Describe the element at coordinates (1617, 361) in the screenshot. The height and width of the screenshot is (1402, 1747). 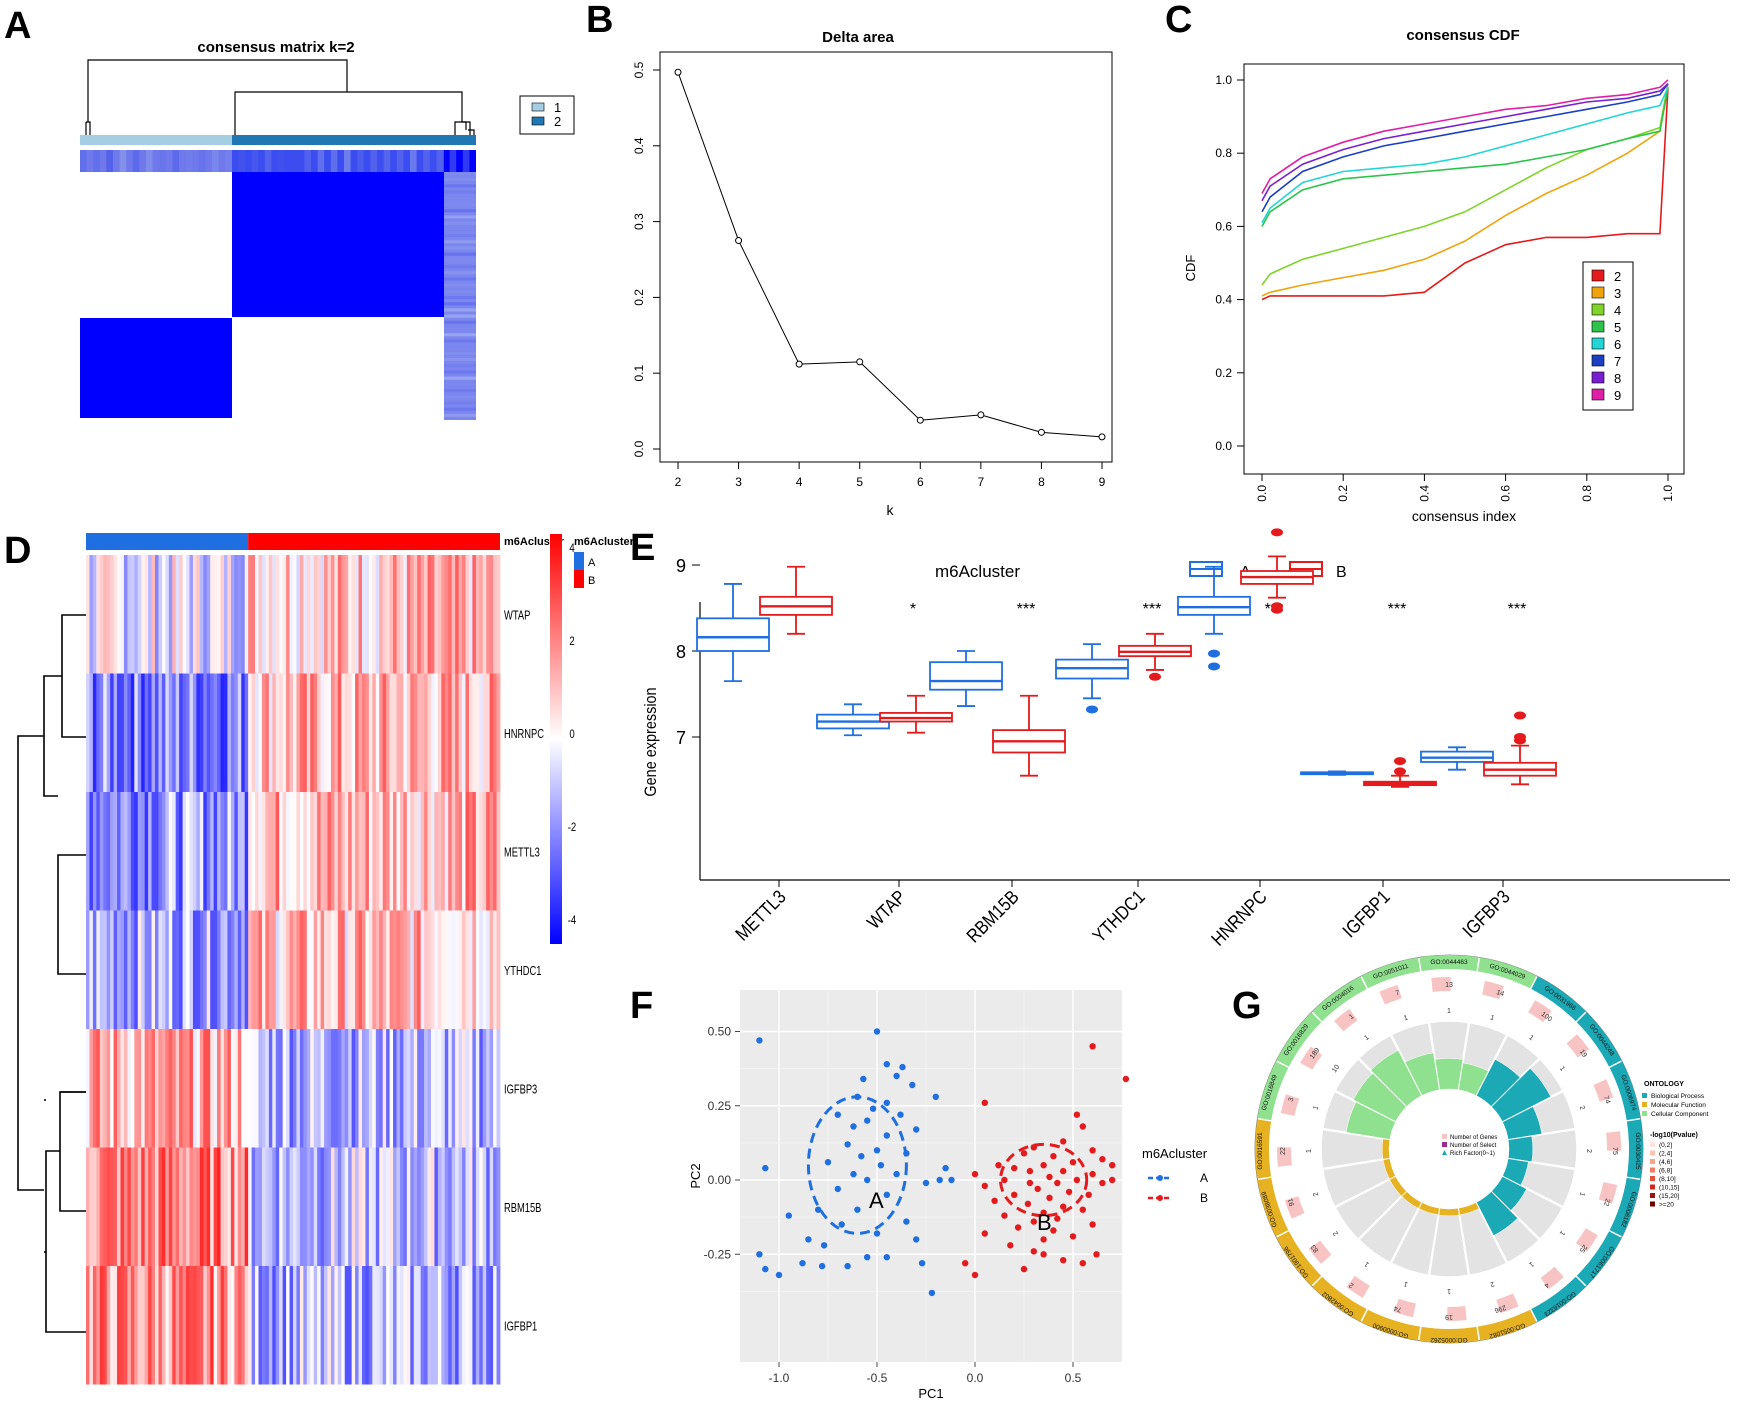
I see `legend-label-k7: 7` at that location.